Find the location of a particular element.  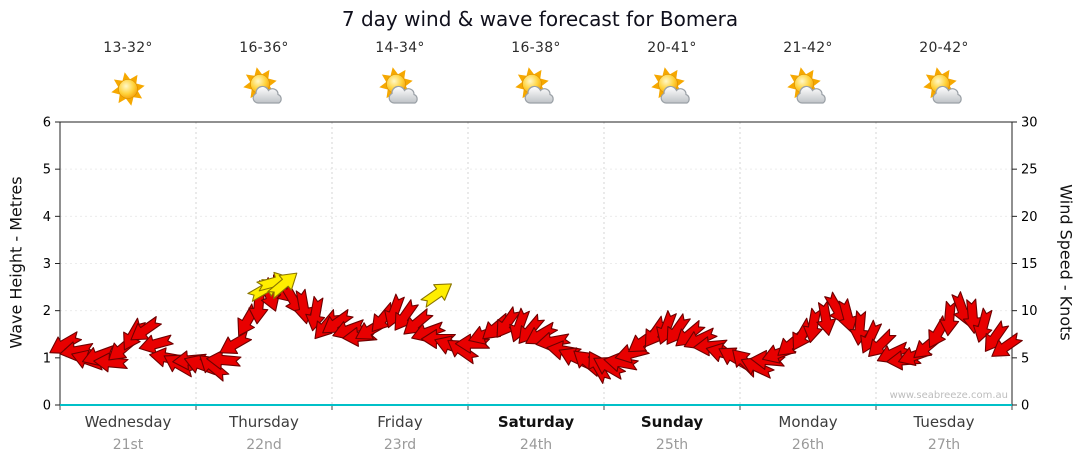

right-tick-label: 30 is located at coordinates (1029, 123).